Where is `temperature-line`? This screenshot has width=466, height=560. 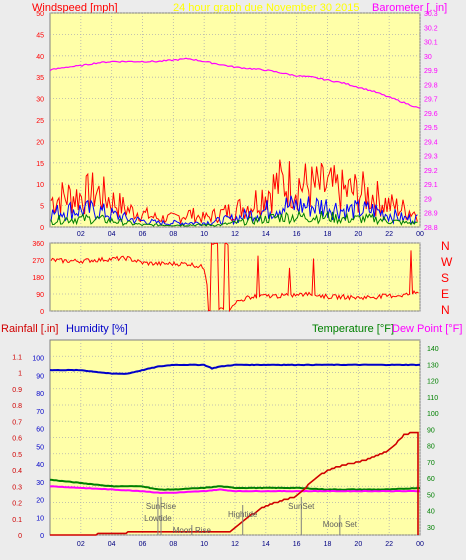 temperature-line is located at coordinates (235, 484).